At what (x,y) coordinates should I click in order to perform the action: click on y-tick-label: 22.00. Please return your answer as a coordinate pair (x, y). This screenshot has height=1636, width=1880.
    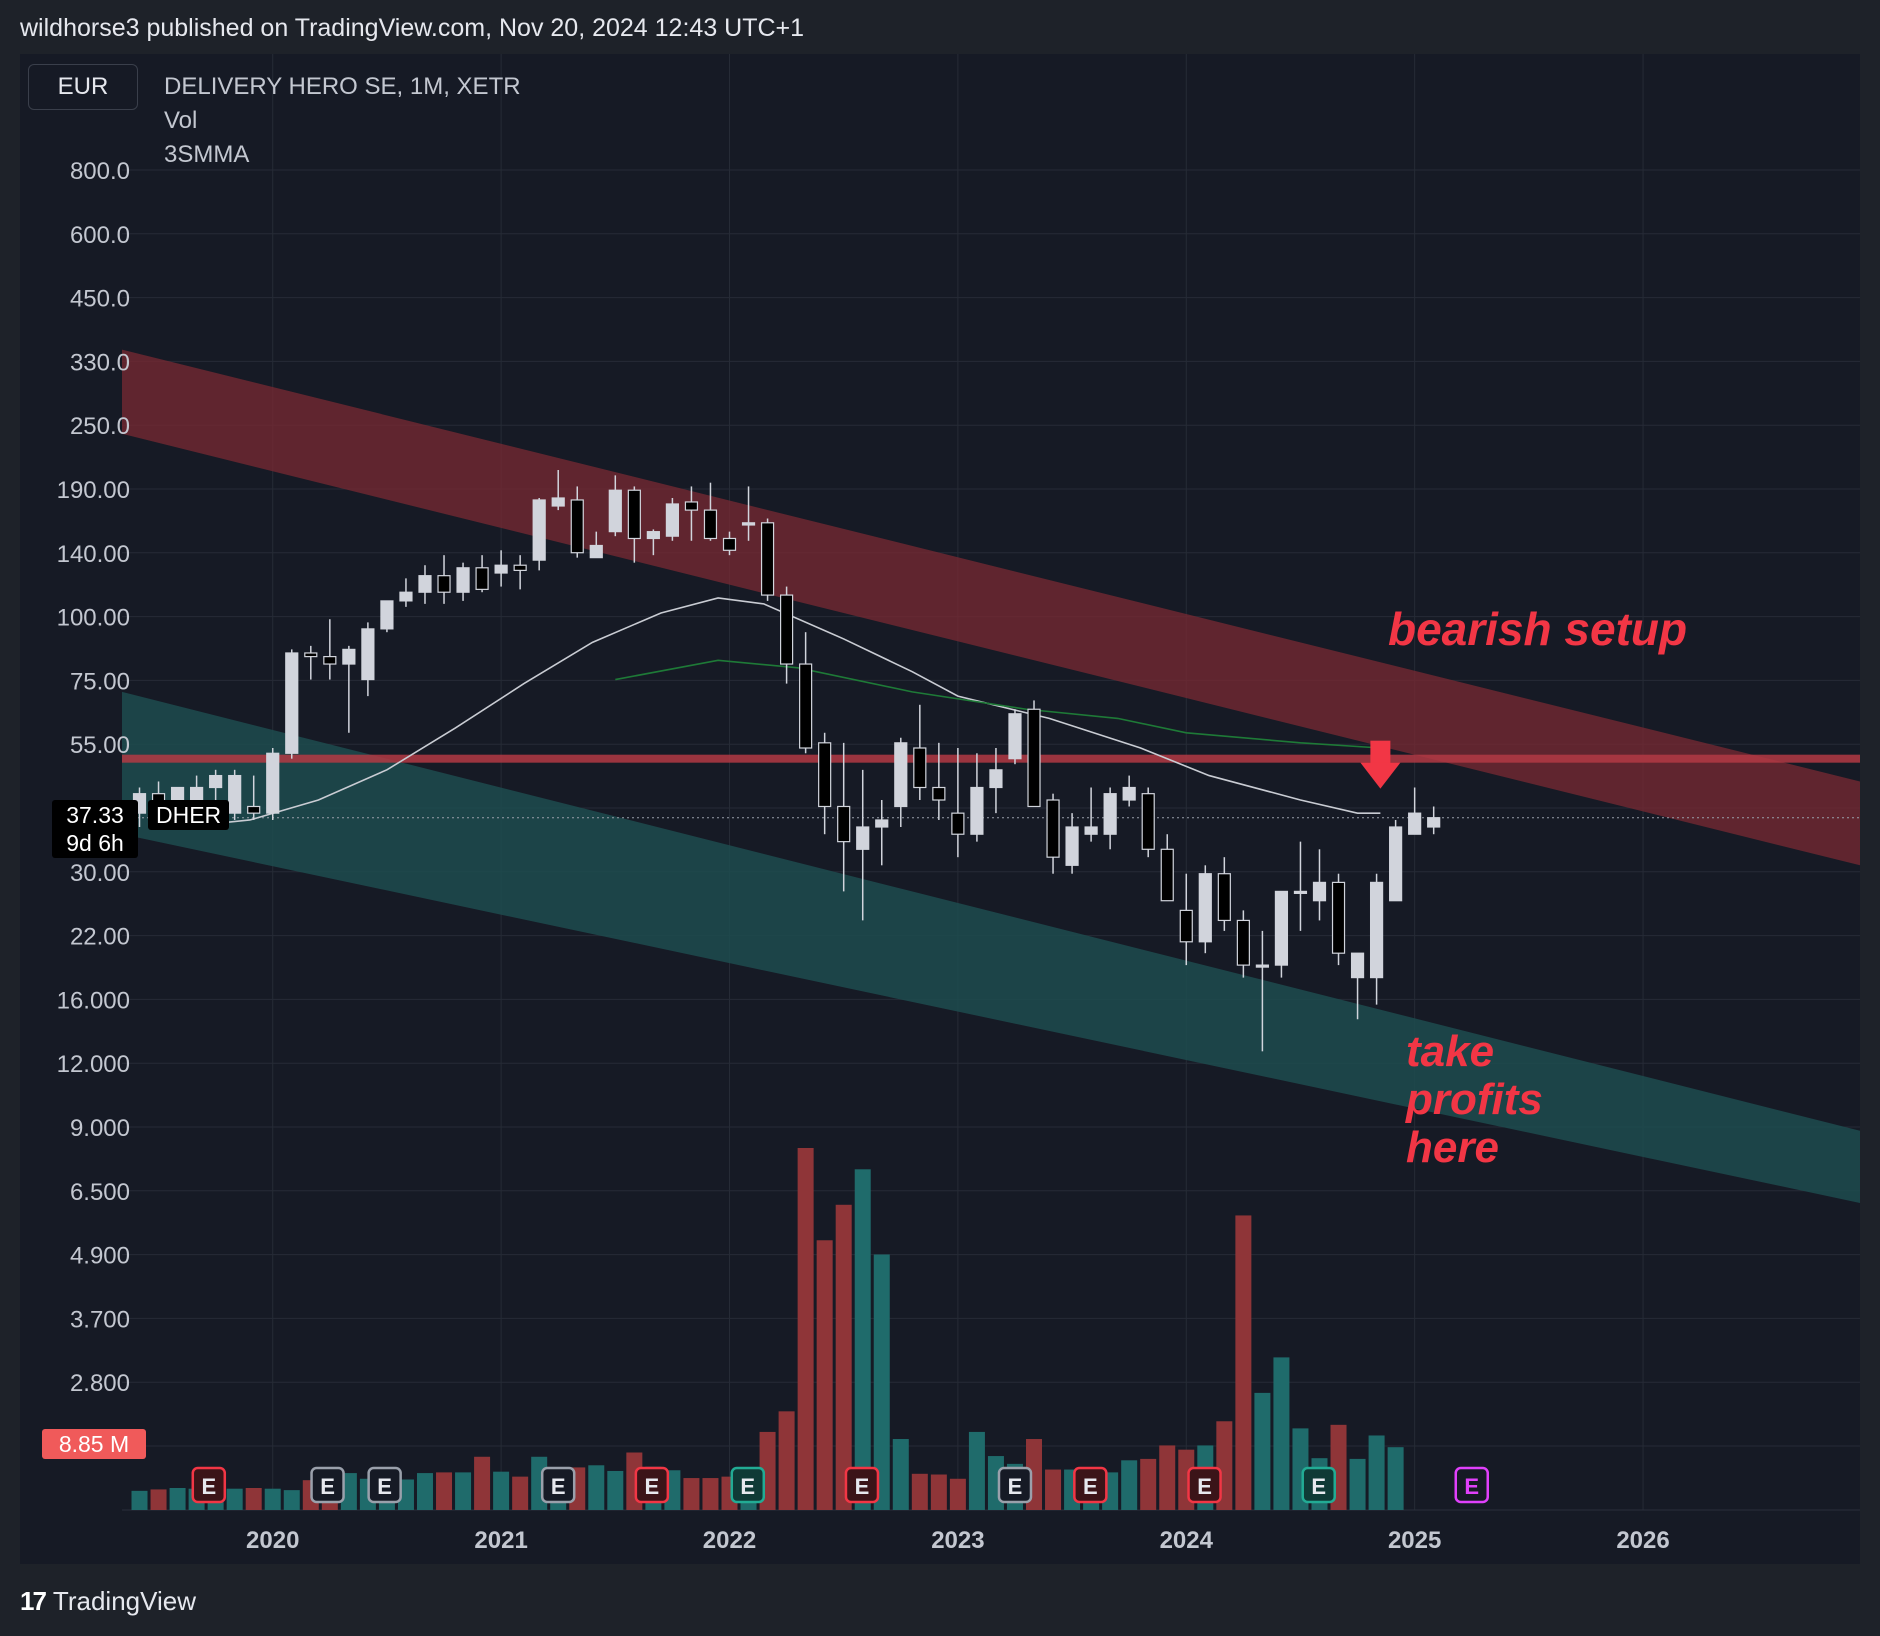
    Looking at the image, I should click on (100, 937).